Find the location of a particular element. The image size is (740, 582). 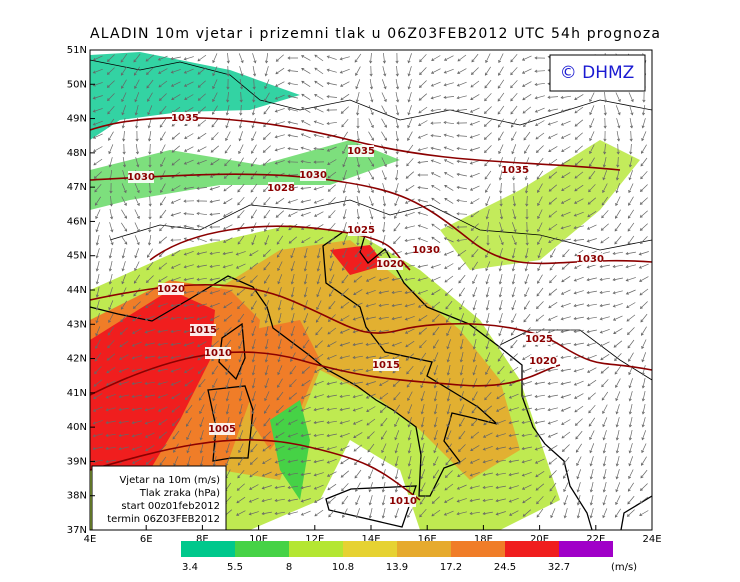

lat-label: 47N is located at coordinates (77, 187).